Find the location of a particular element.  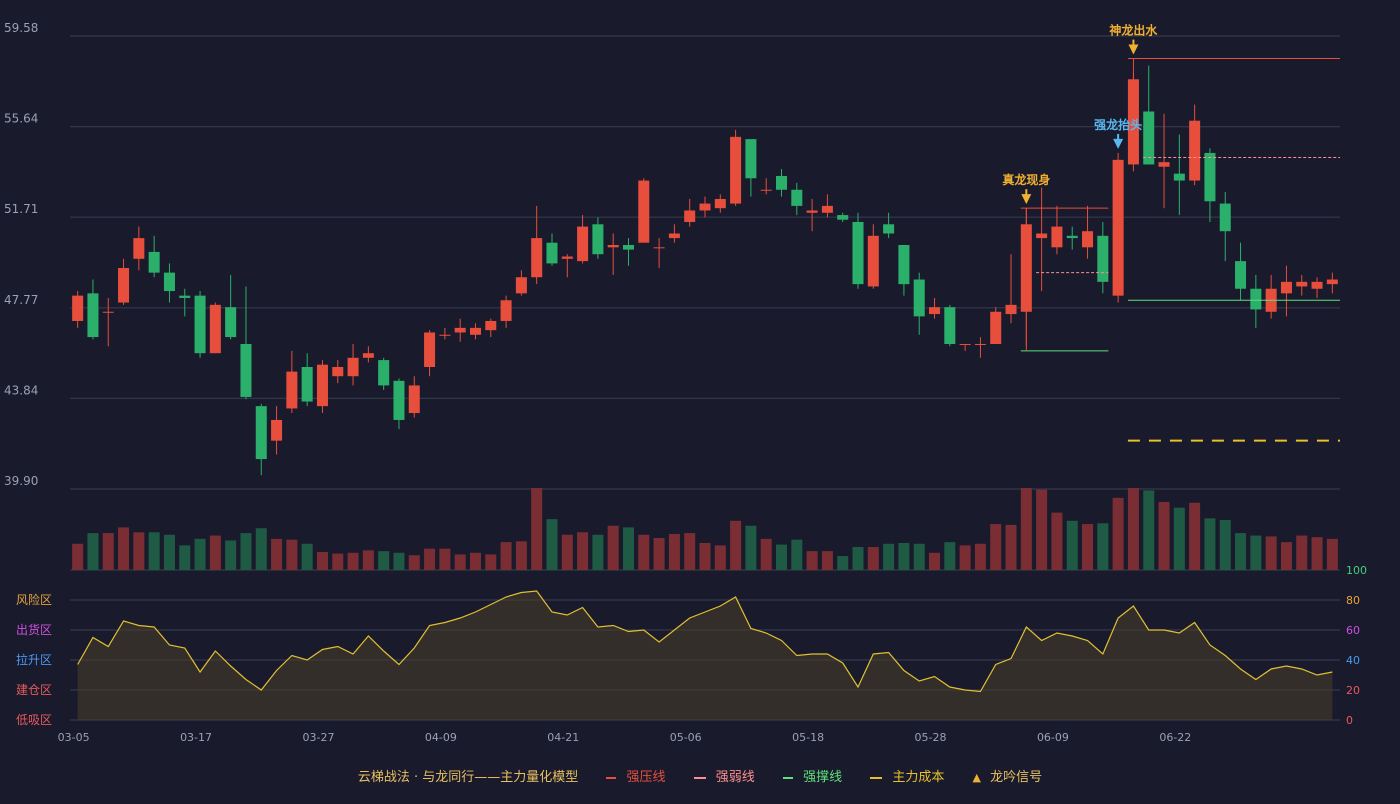

oscillator-tick-label: 60 is located at coordinates (1353, 630).